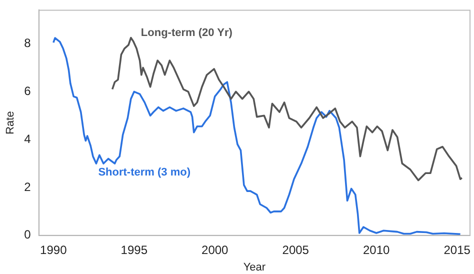 Image resolution: width=474 pixels, height=274 pixels. Describe the element at coordinates (10, 122) in the screenshot. I see `y-axis-title: Rate` at that location.